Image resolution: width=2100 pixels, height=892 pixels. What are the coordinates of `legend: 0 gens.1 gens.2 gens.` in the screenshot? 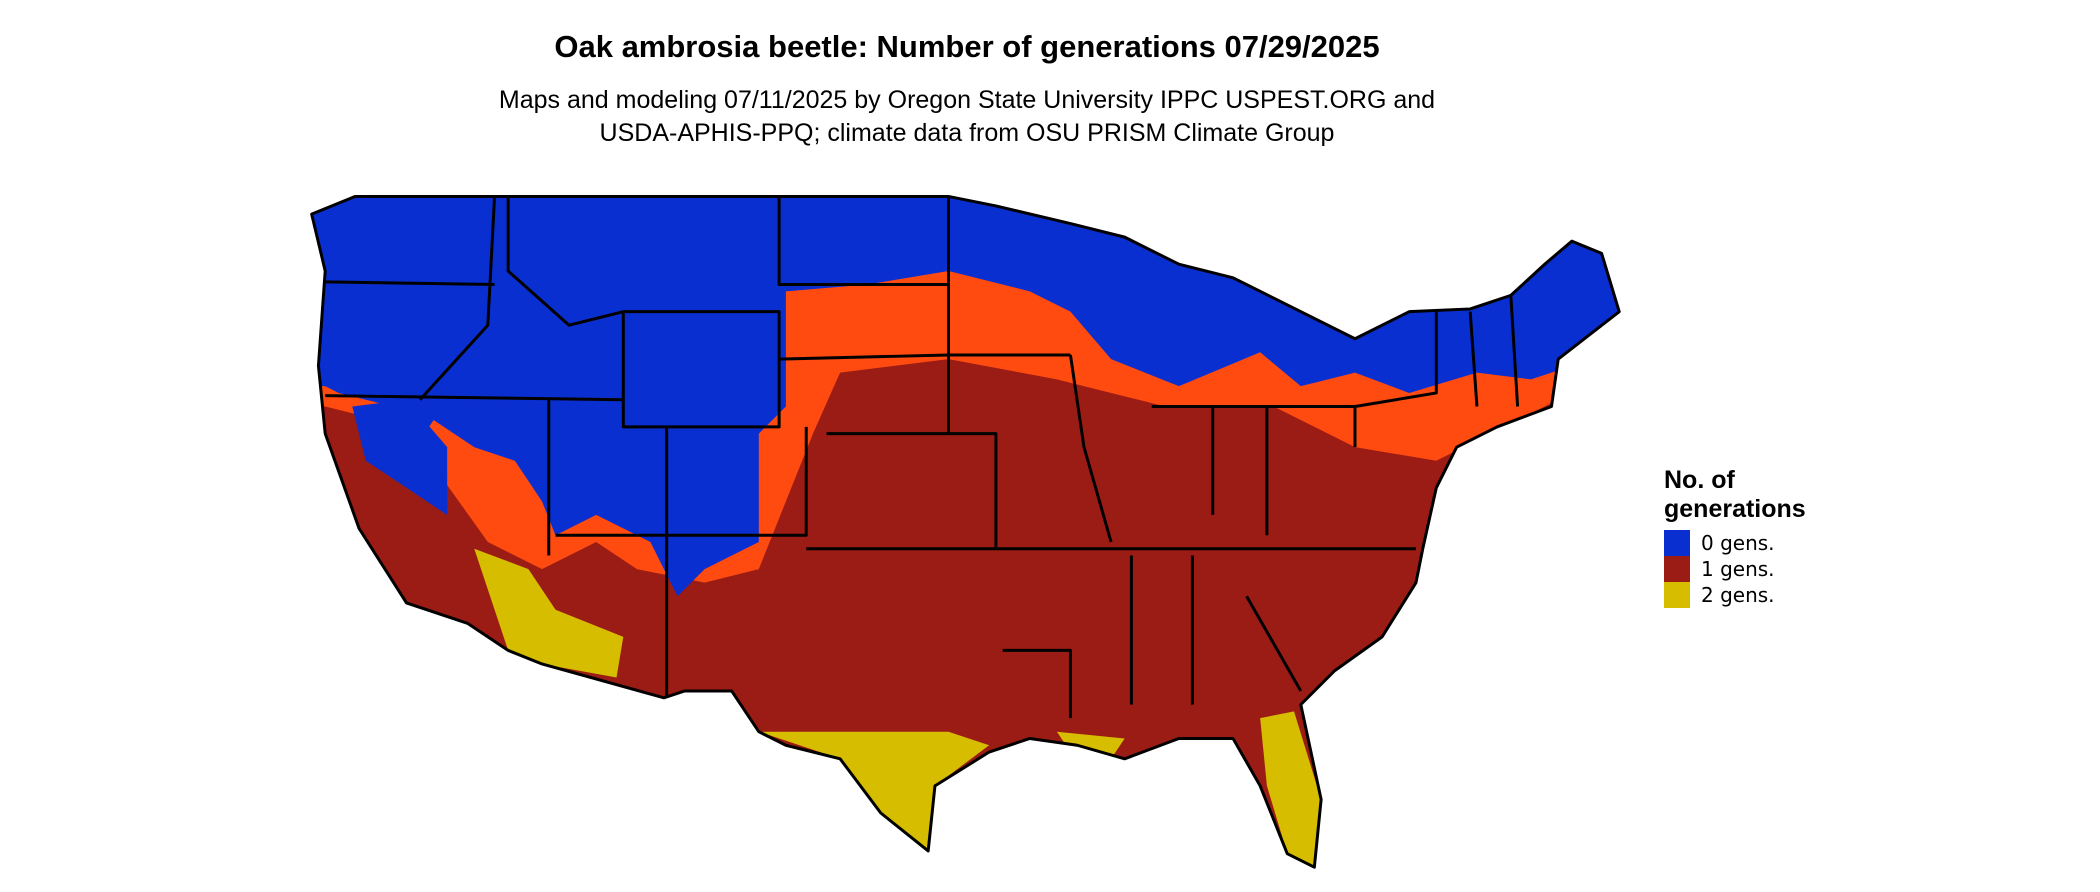 It's located at (1719, 569).